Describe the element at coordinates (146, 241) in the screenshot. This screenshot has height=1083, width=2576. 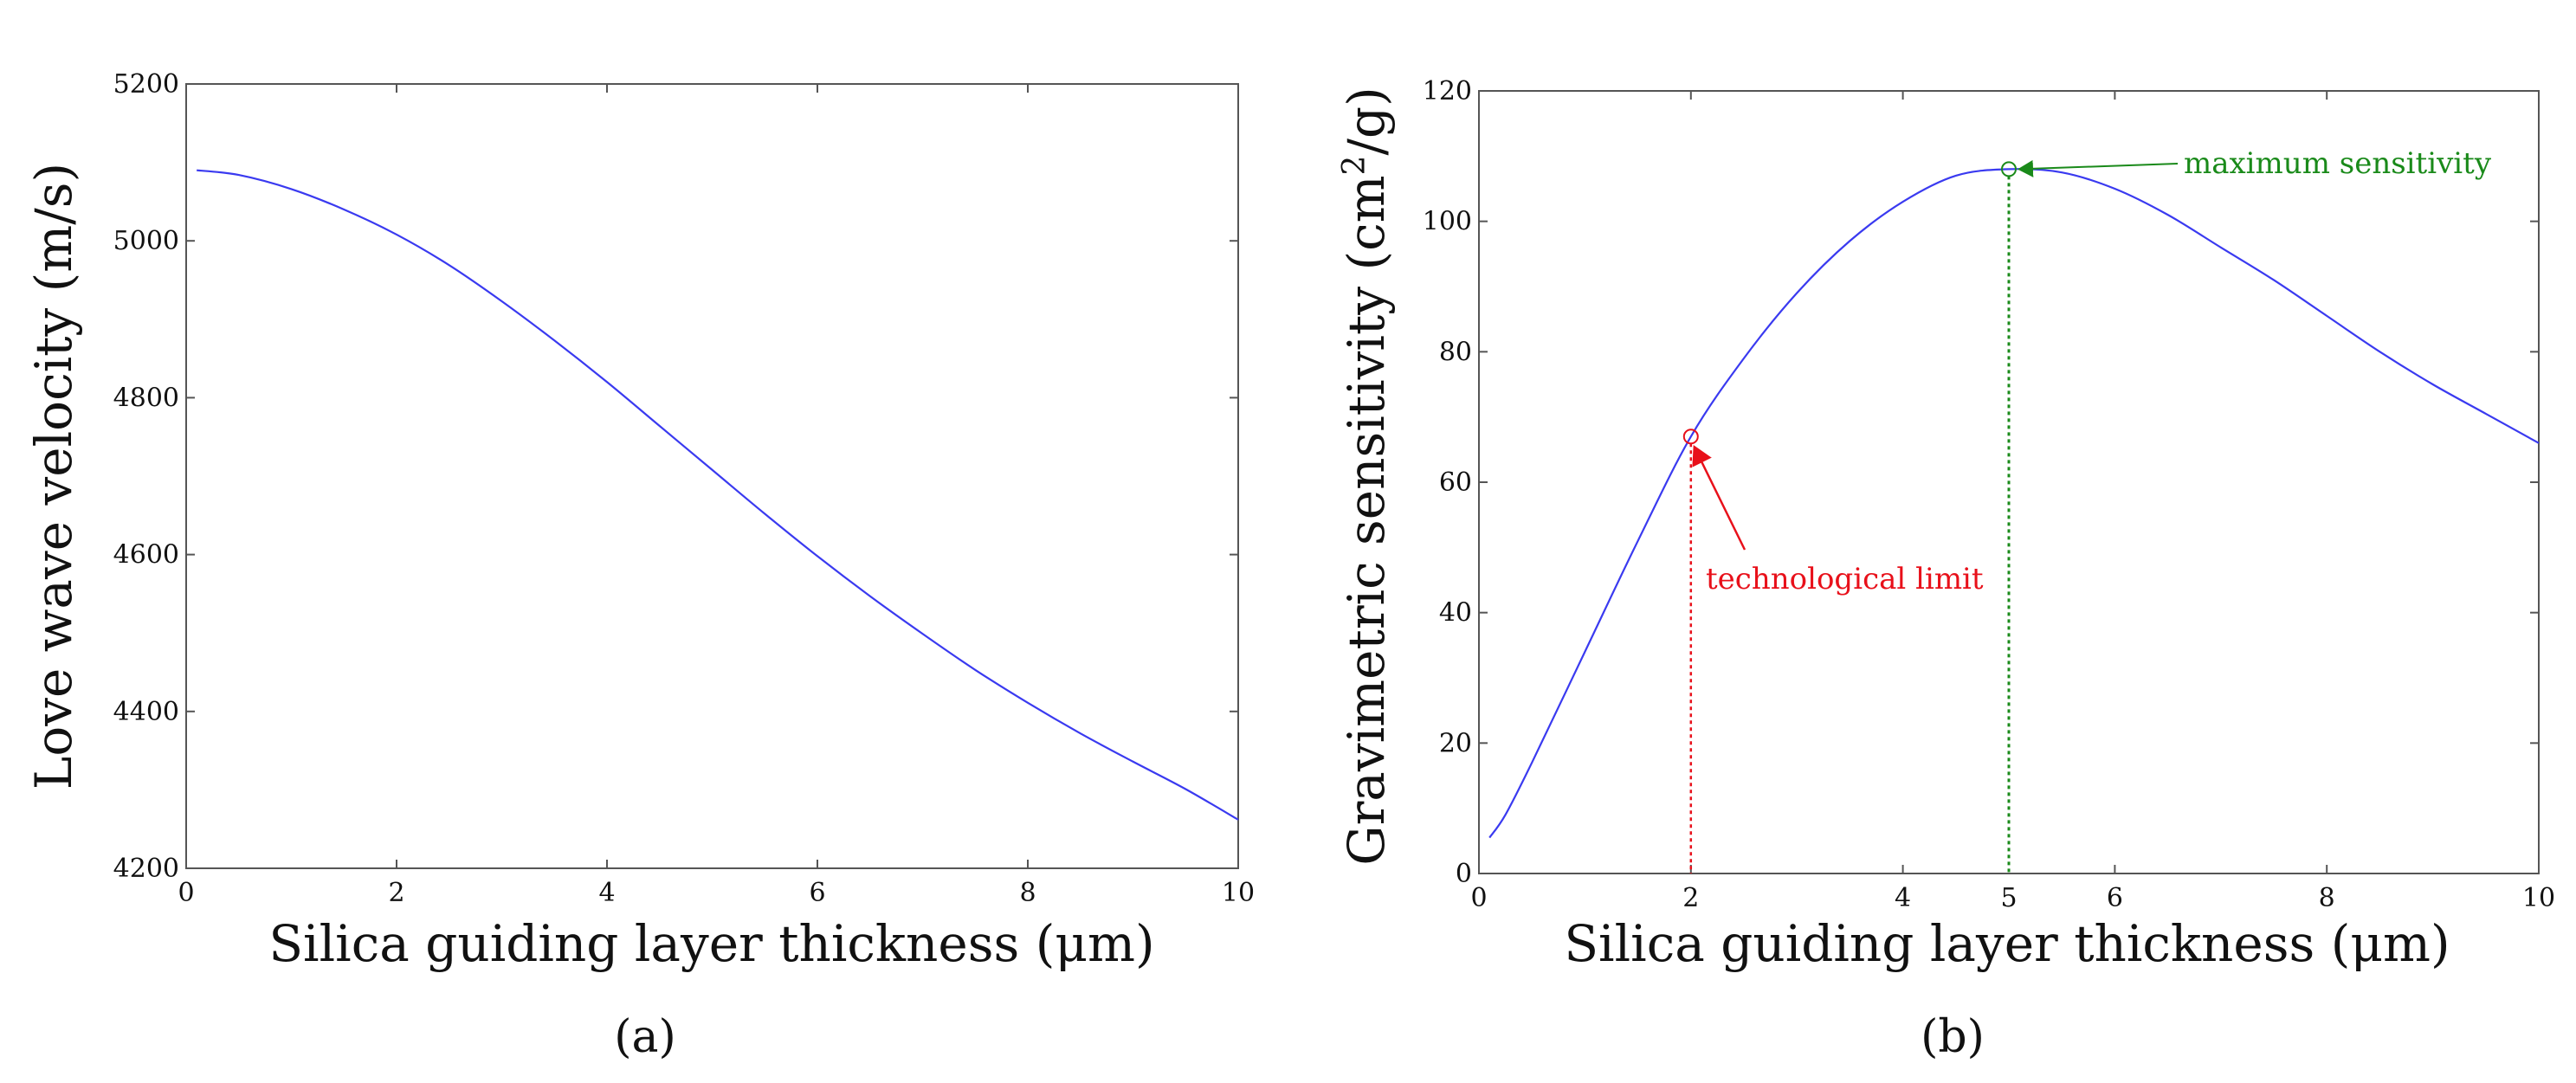
I see `y-tick-label: 5000` at that location.